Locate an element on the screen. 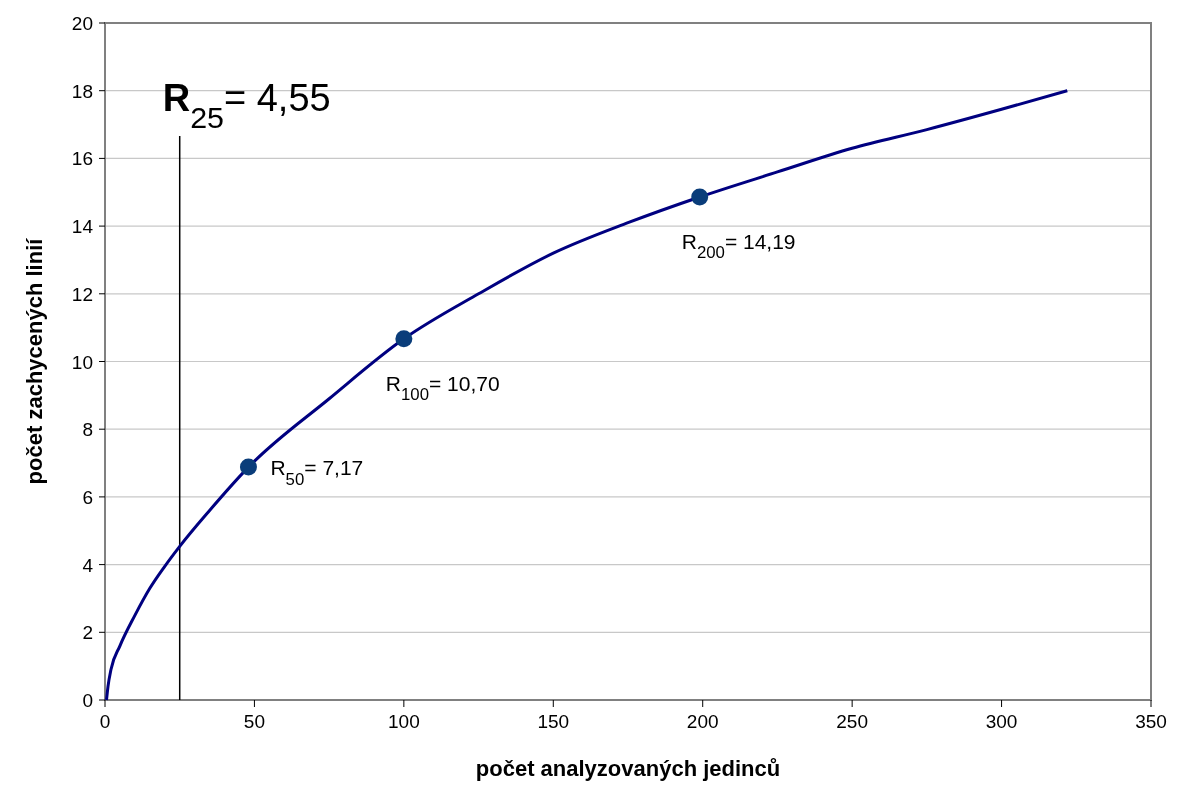 The height and width of the screenshot is (798, 1181). y-tick-label: 14 is located at coordinates (82, 227).